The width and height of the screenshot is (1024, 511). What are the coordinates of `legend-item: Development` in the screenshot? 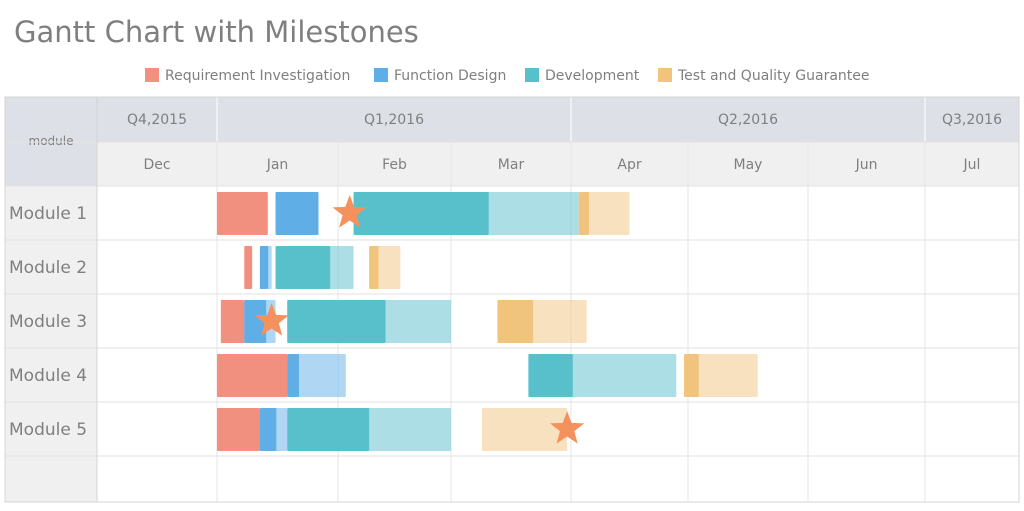 It's located at (582, 76).